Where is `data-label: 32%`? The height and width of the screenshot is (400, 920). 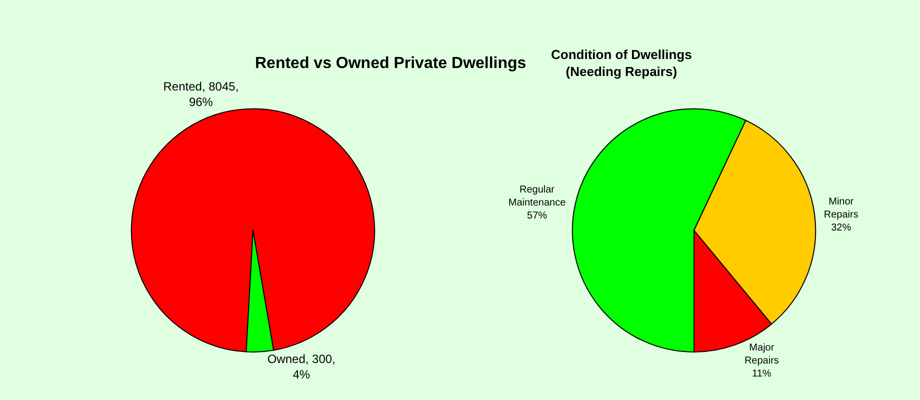
data-label: 32% is located at coordinates (841, 228).